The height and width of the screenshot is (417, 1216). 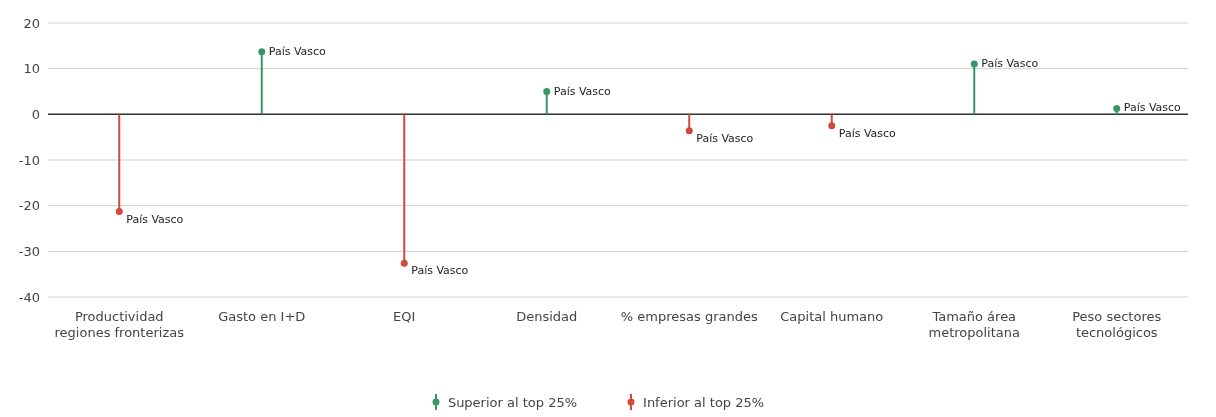 What do you see at coordinates (1117, 324) in the screenshot?
I see `x-tick-label: Peso sectores tecnológicos` at bounding box center [1117, 324].